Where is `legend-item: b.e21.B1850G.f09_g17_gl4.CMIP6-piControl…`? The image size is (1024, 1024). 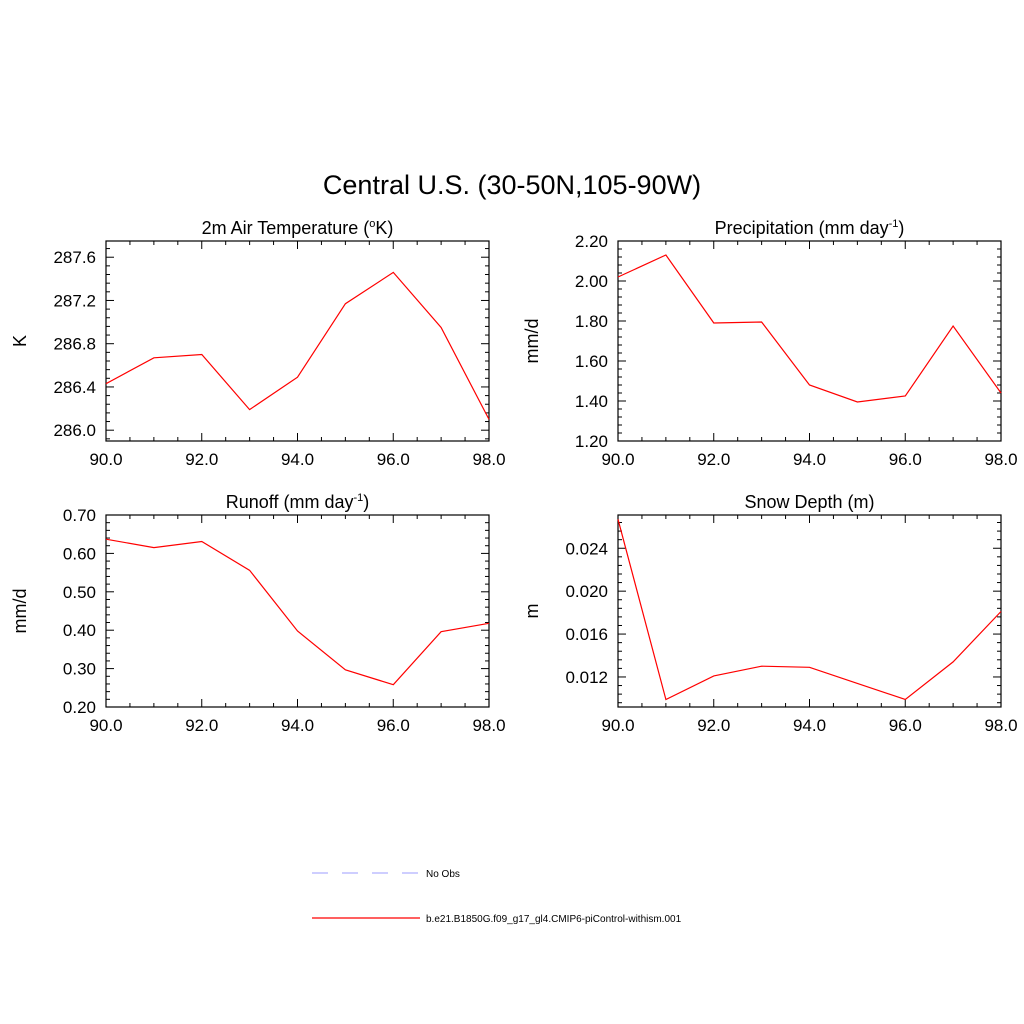
legend-item: b.e21.B1850G.f09_g17_gl4.CMIP6-piControl… is located at coordinates (497, 919).